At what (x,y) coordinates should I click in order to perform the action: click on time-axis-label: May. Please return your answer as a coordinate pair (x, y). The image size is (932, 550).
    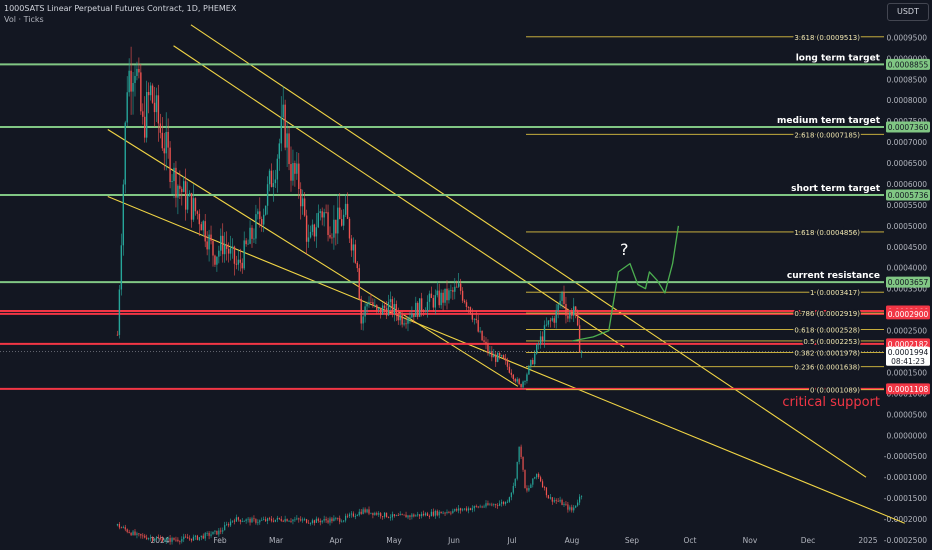
    Looking at the image, I should click on (394, 540).